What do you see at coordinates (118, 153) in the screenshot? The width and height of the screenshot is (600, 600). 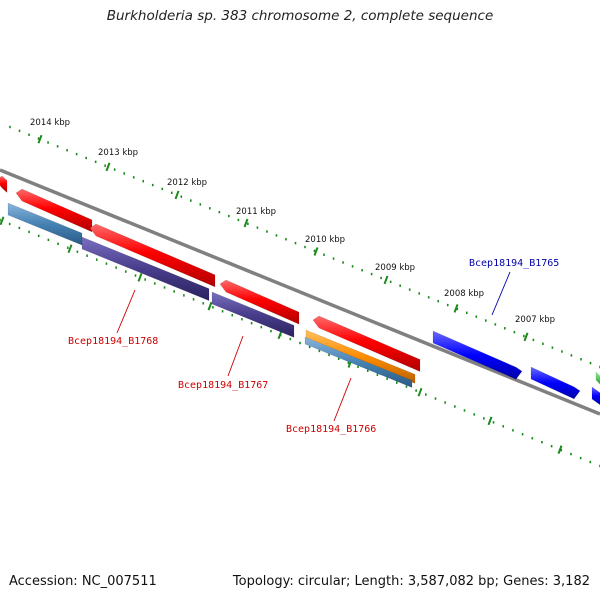 I see `scale-label: 2013 kbp` at bounding box center [118, 153].